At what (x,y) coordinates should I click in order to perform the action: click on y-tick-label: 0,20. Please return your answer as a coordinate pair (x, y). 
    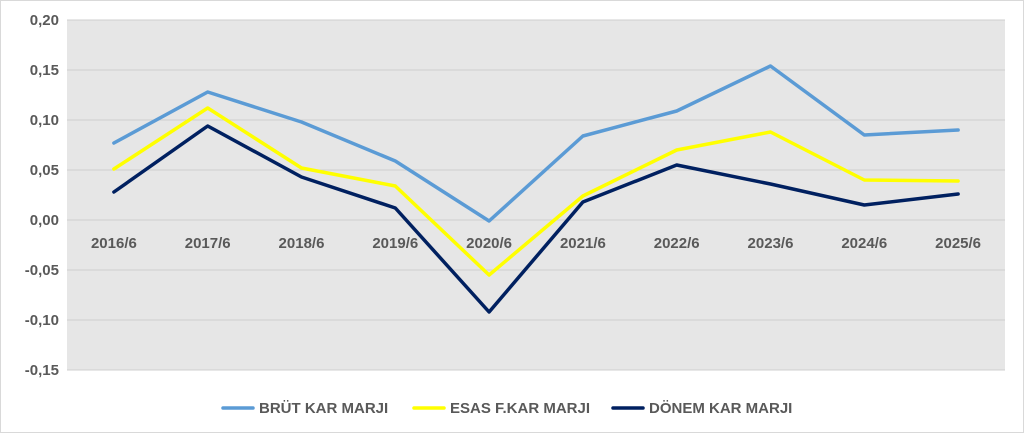
    Looking at the image, I should click on (44, 20).